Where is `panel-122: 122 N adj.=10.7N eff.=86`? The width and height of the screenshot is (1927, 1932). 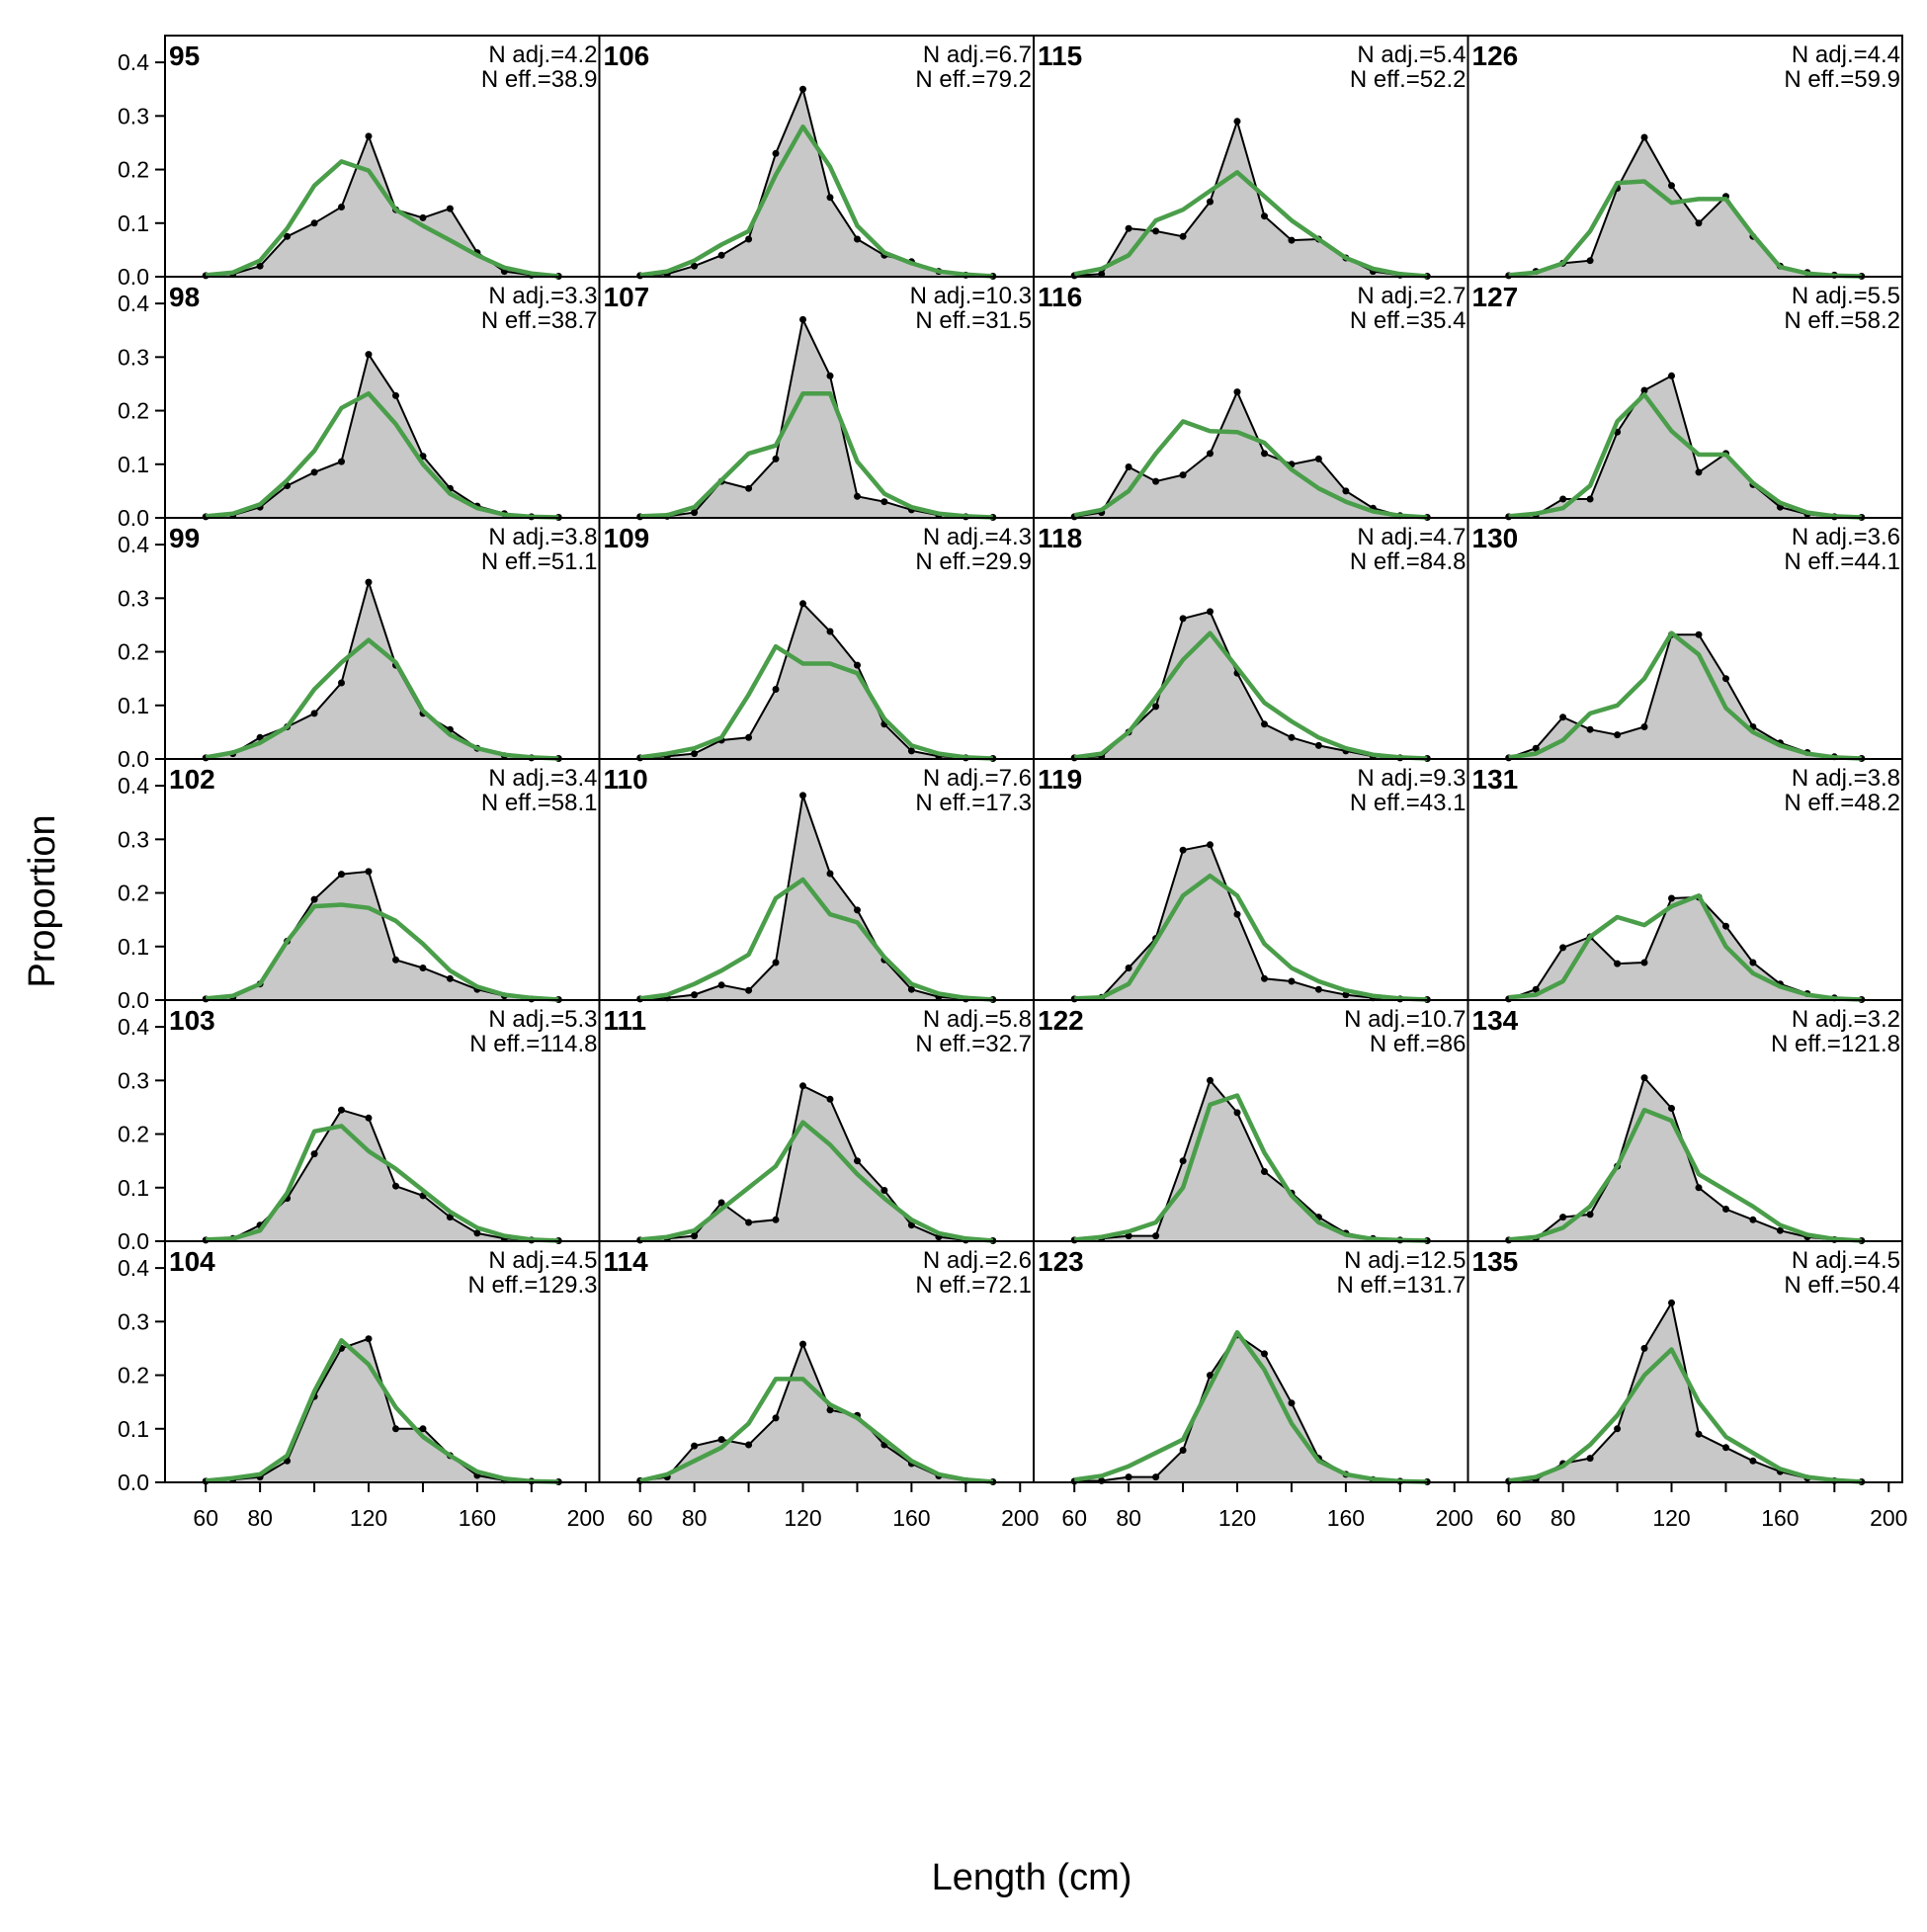 panel-122: 122 N adj.=10.7N eff.=86 is located at coordinates (1251, 1121).